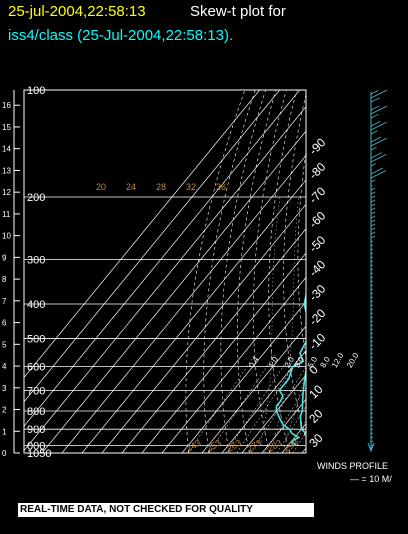 This screenshot has height=534, width=408. I want to click on plot-title: Skew-t plot for, so click(238, 11).